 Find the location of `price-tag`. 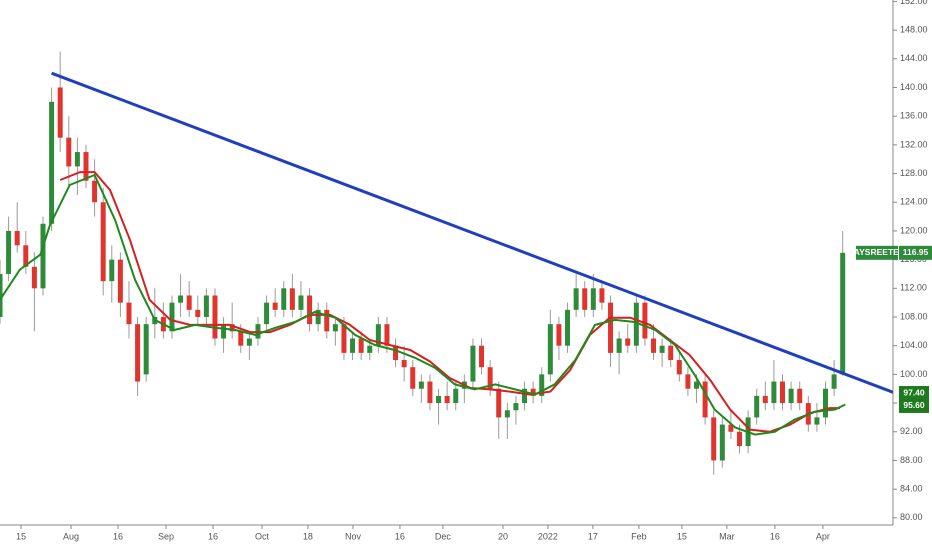

price-tag is located at coordinates (915, 252).